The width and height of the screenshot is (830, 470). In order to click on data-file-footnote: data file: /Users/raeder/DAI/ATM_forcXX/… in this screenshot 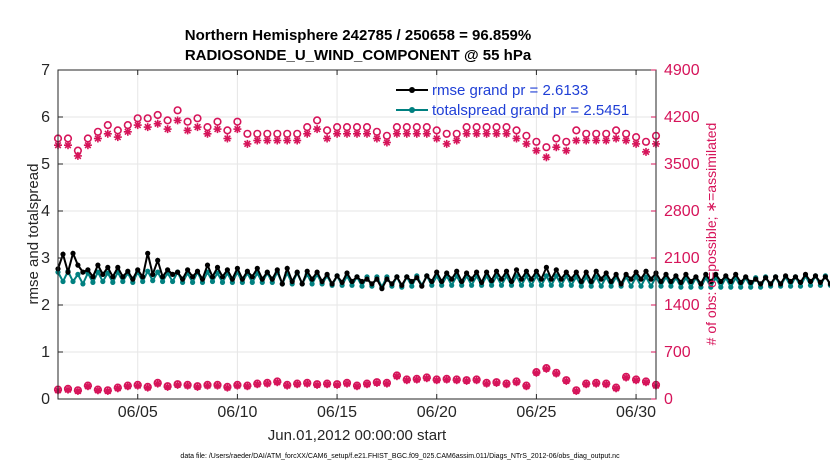, I will do `click(400, 456)`.